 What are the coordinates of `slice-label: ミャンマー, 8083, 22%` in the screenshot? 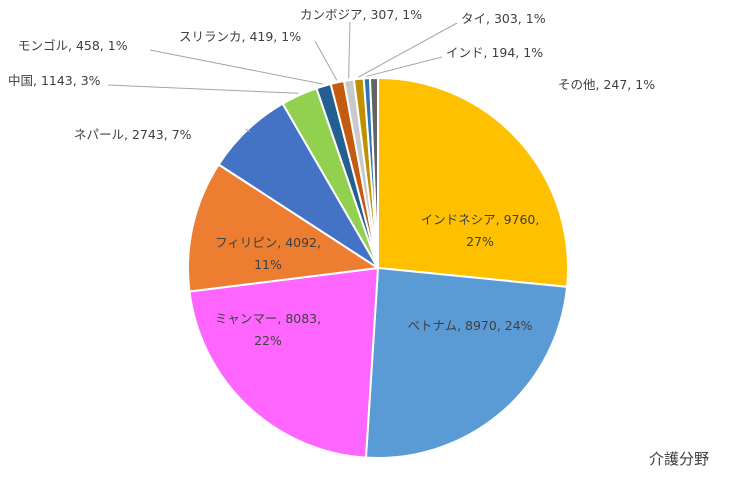 It's located at (268, 329).